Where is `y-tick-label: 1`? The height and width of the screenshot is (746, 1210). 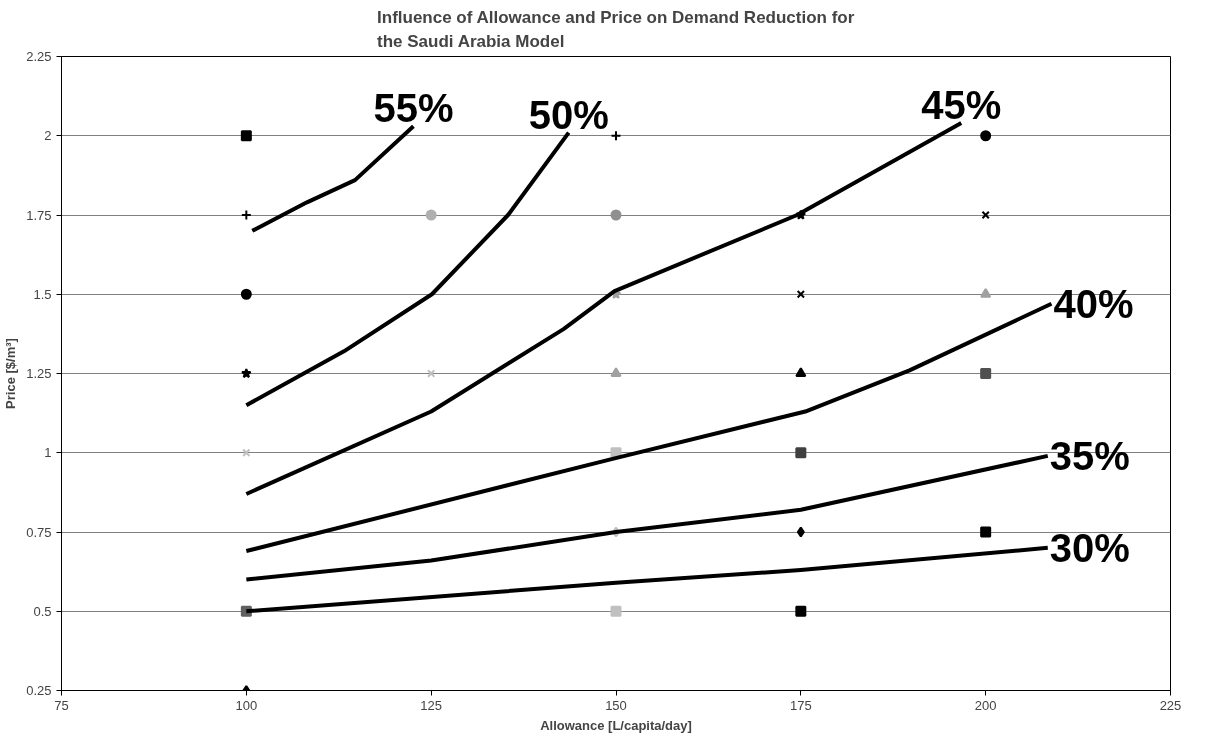
y-tick-label: 1 is located at coordinates (48, 453).